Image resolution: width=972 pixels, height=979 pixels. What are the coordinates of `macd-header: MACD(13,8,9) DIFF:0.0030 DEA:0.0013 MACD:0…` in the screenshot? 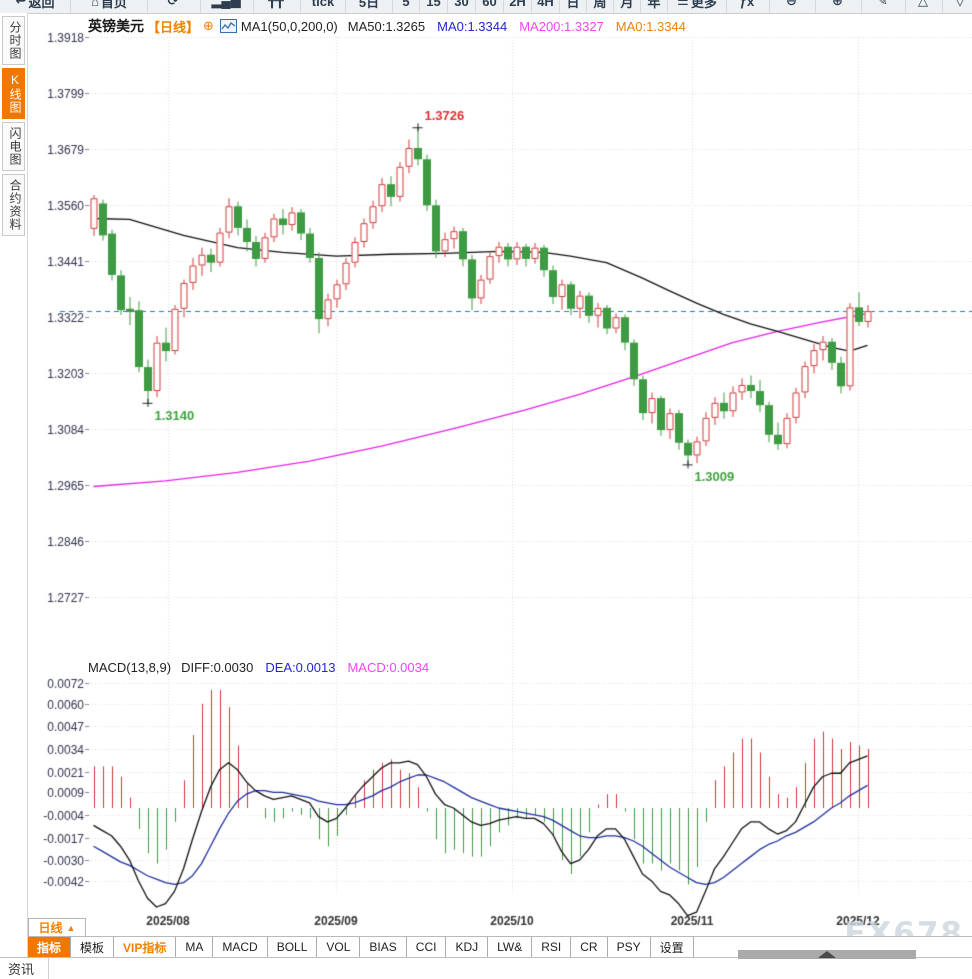 It's located at (264, 667).